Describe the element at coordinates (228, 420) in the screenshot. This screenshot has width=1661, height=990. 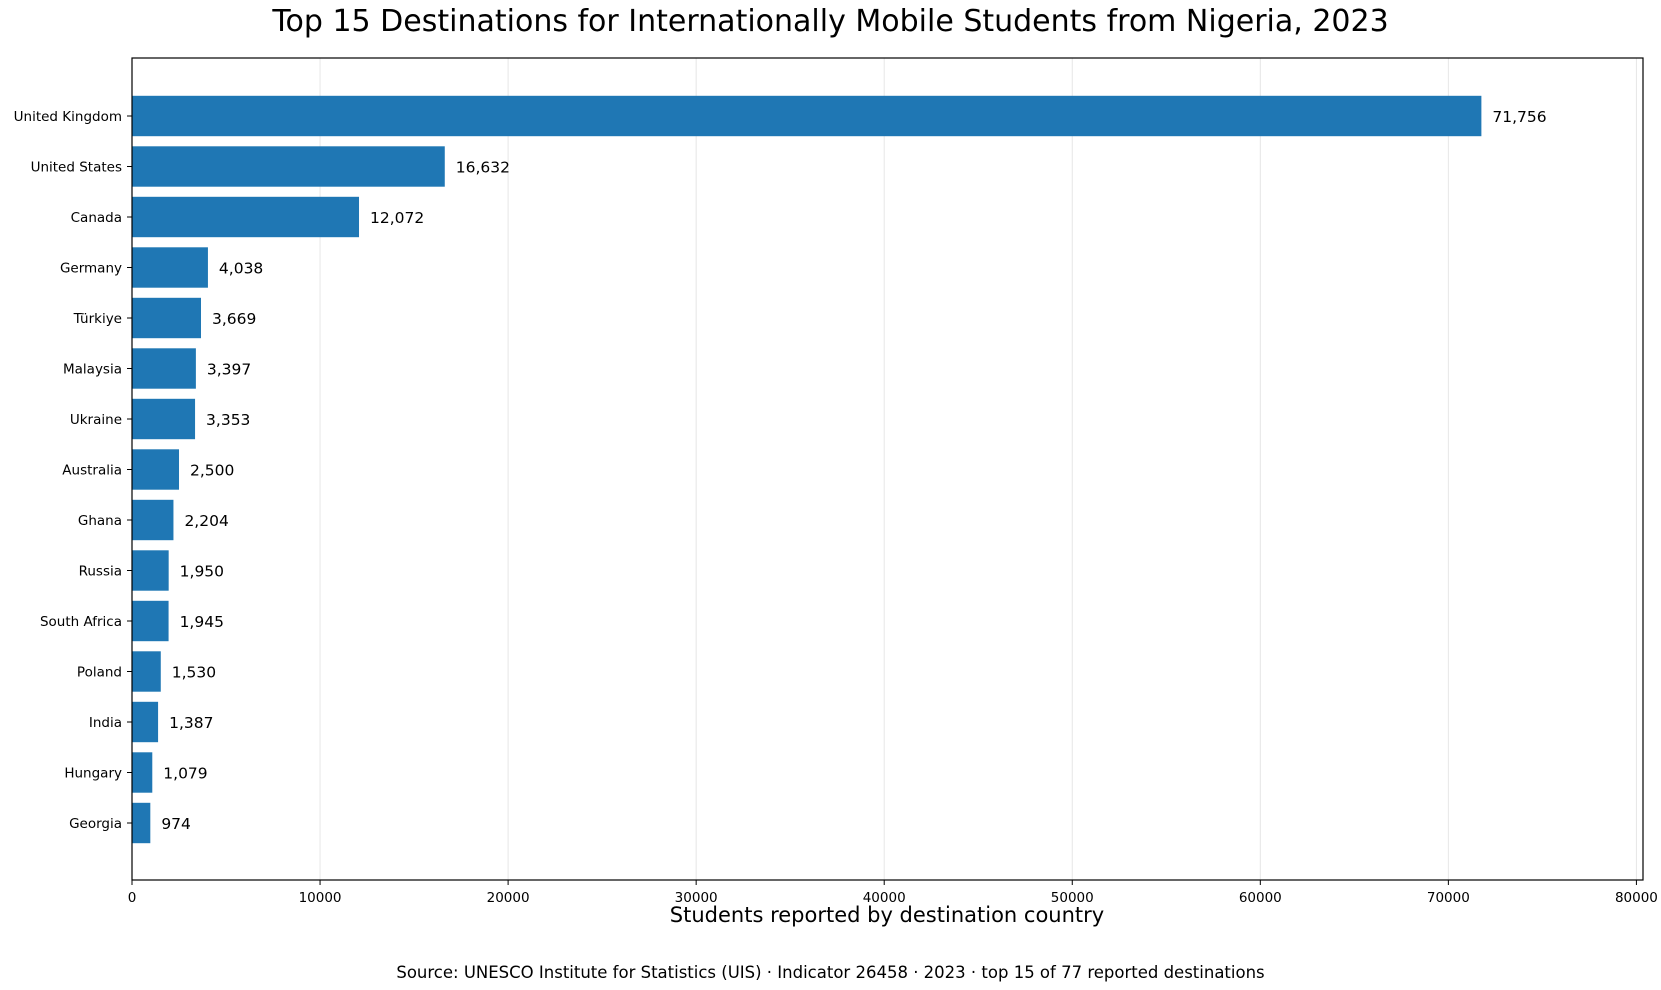
I see `data-label: 3,353` at that location.